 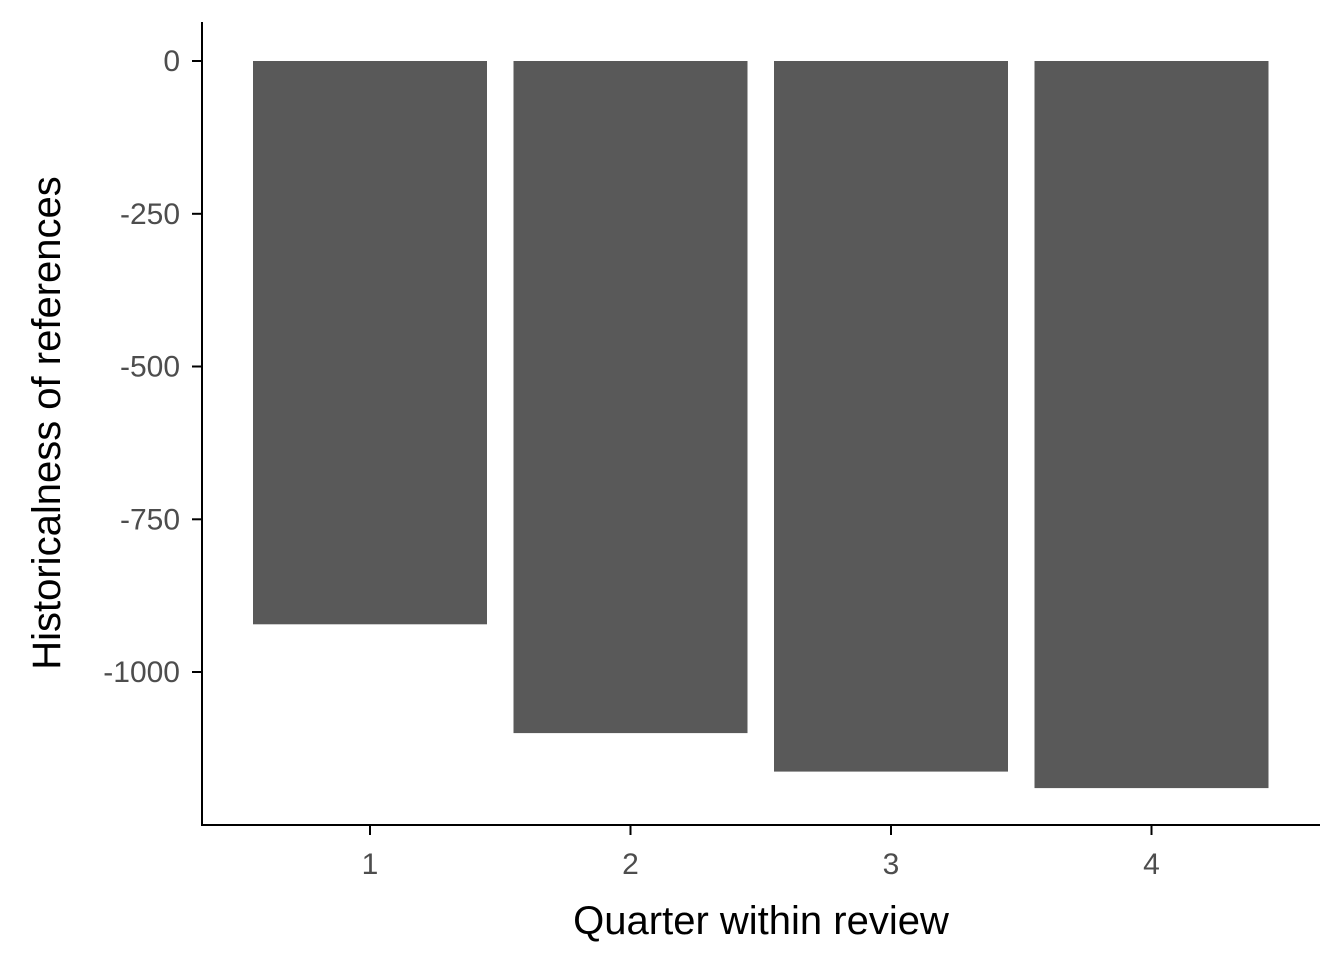 What do you see at coordinates (761, 921) in the screenshot?
I see `x-axis-title: Quarter within review` at bounding box center [761, 921].